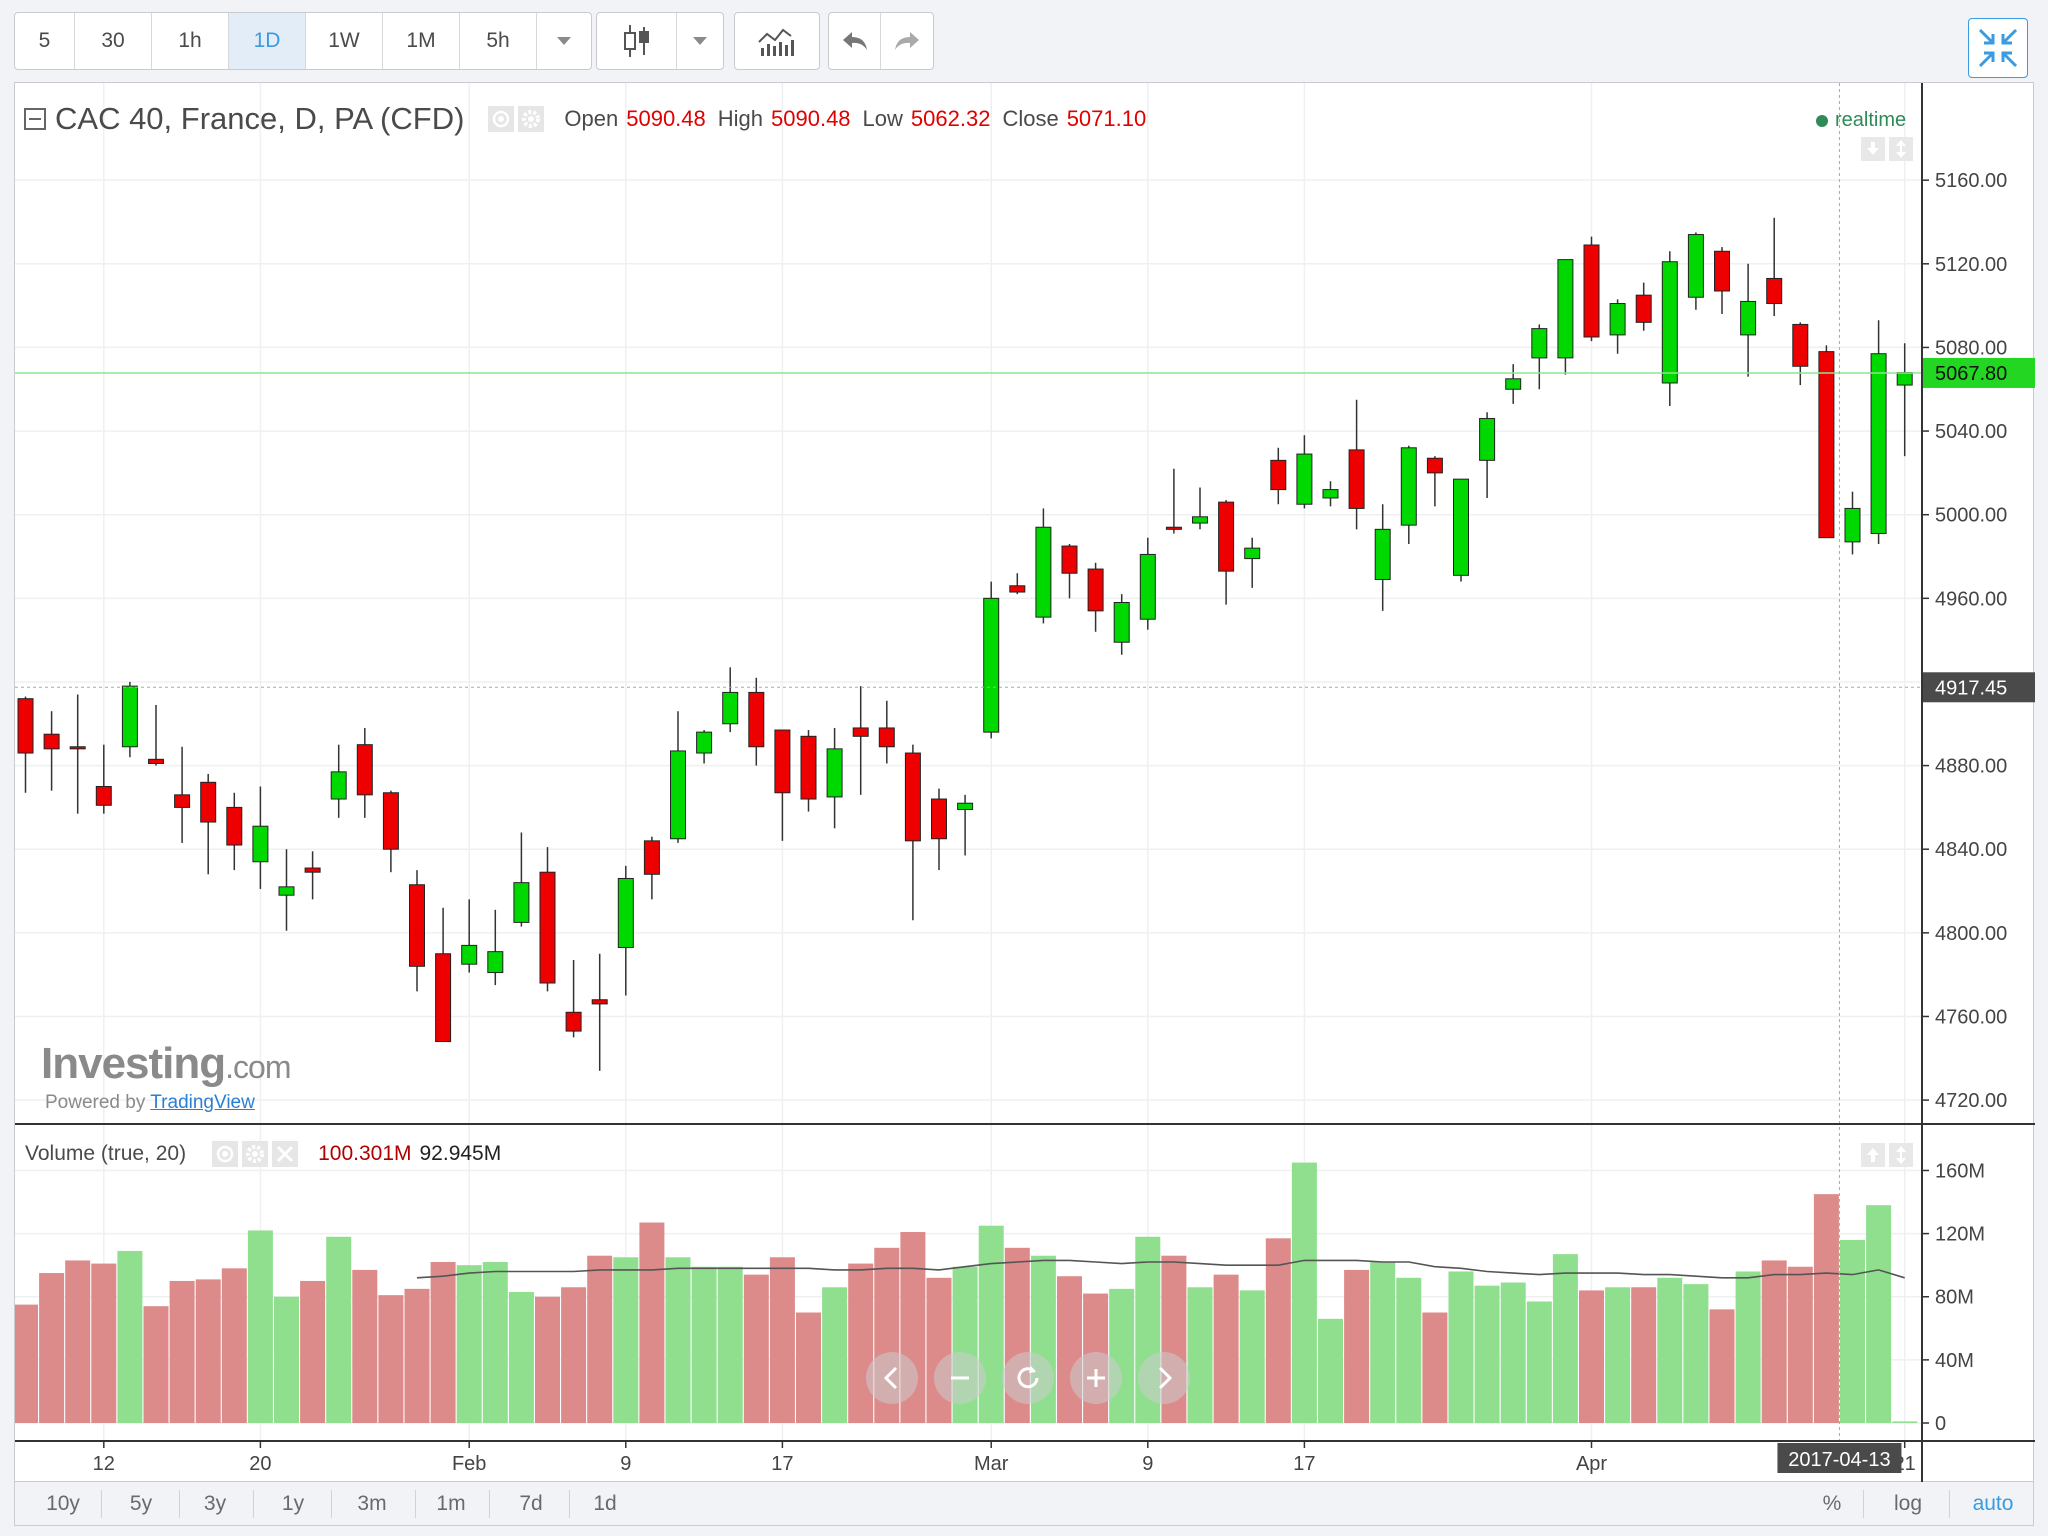 The height and width of the screenshot is (1536, 2048). I want to click on candles-style-button, so click(637, 41).